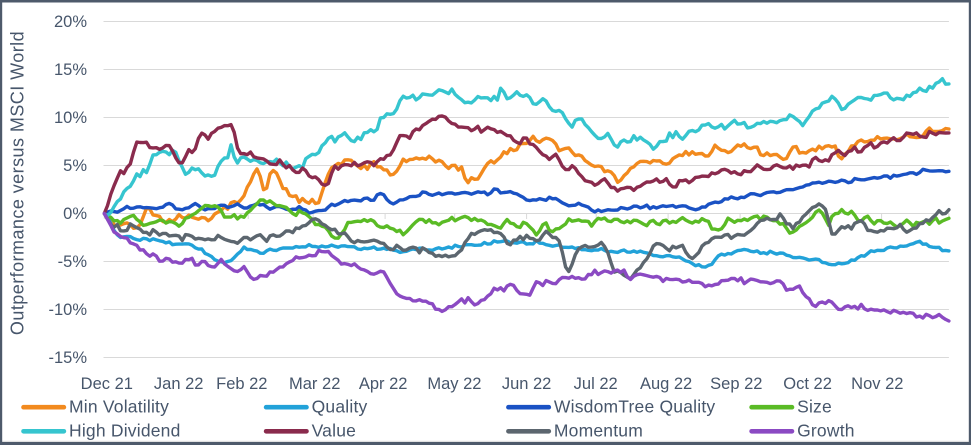  Describe the element at coordinates (18, 183) in the screenshot. I see `svg-text:Outperformance versus MSCI Wor: Outperformance versus MSCI World` at that location.